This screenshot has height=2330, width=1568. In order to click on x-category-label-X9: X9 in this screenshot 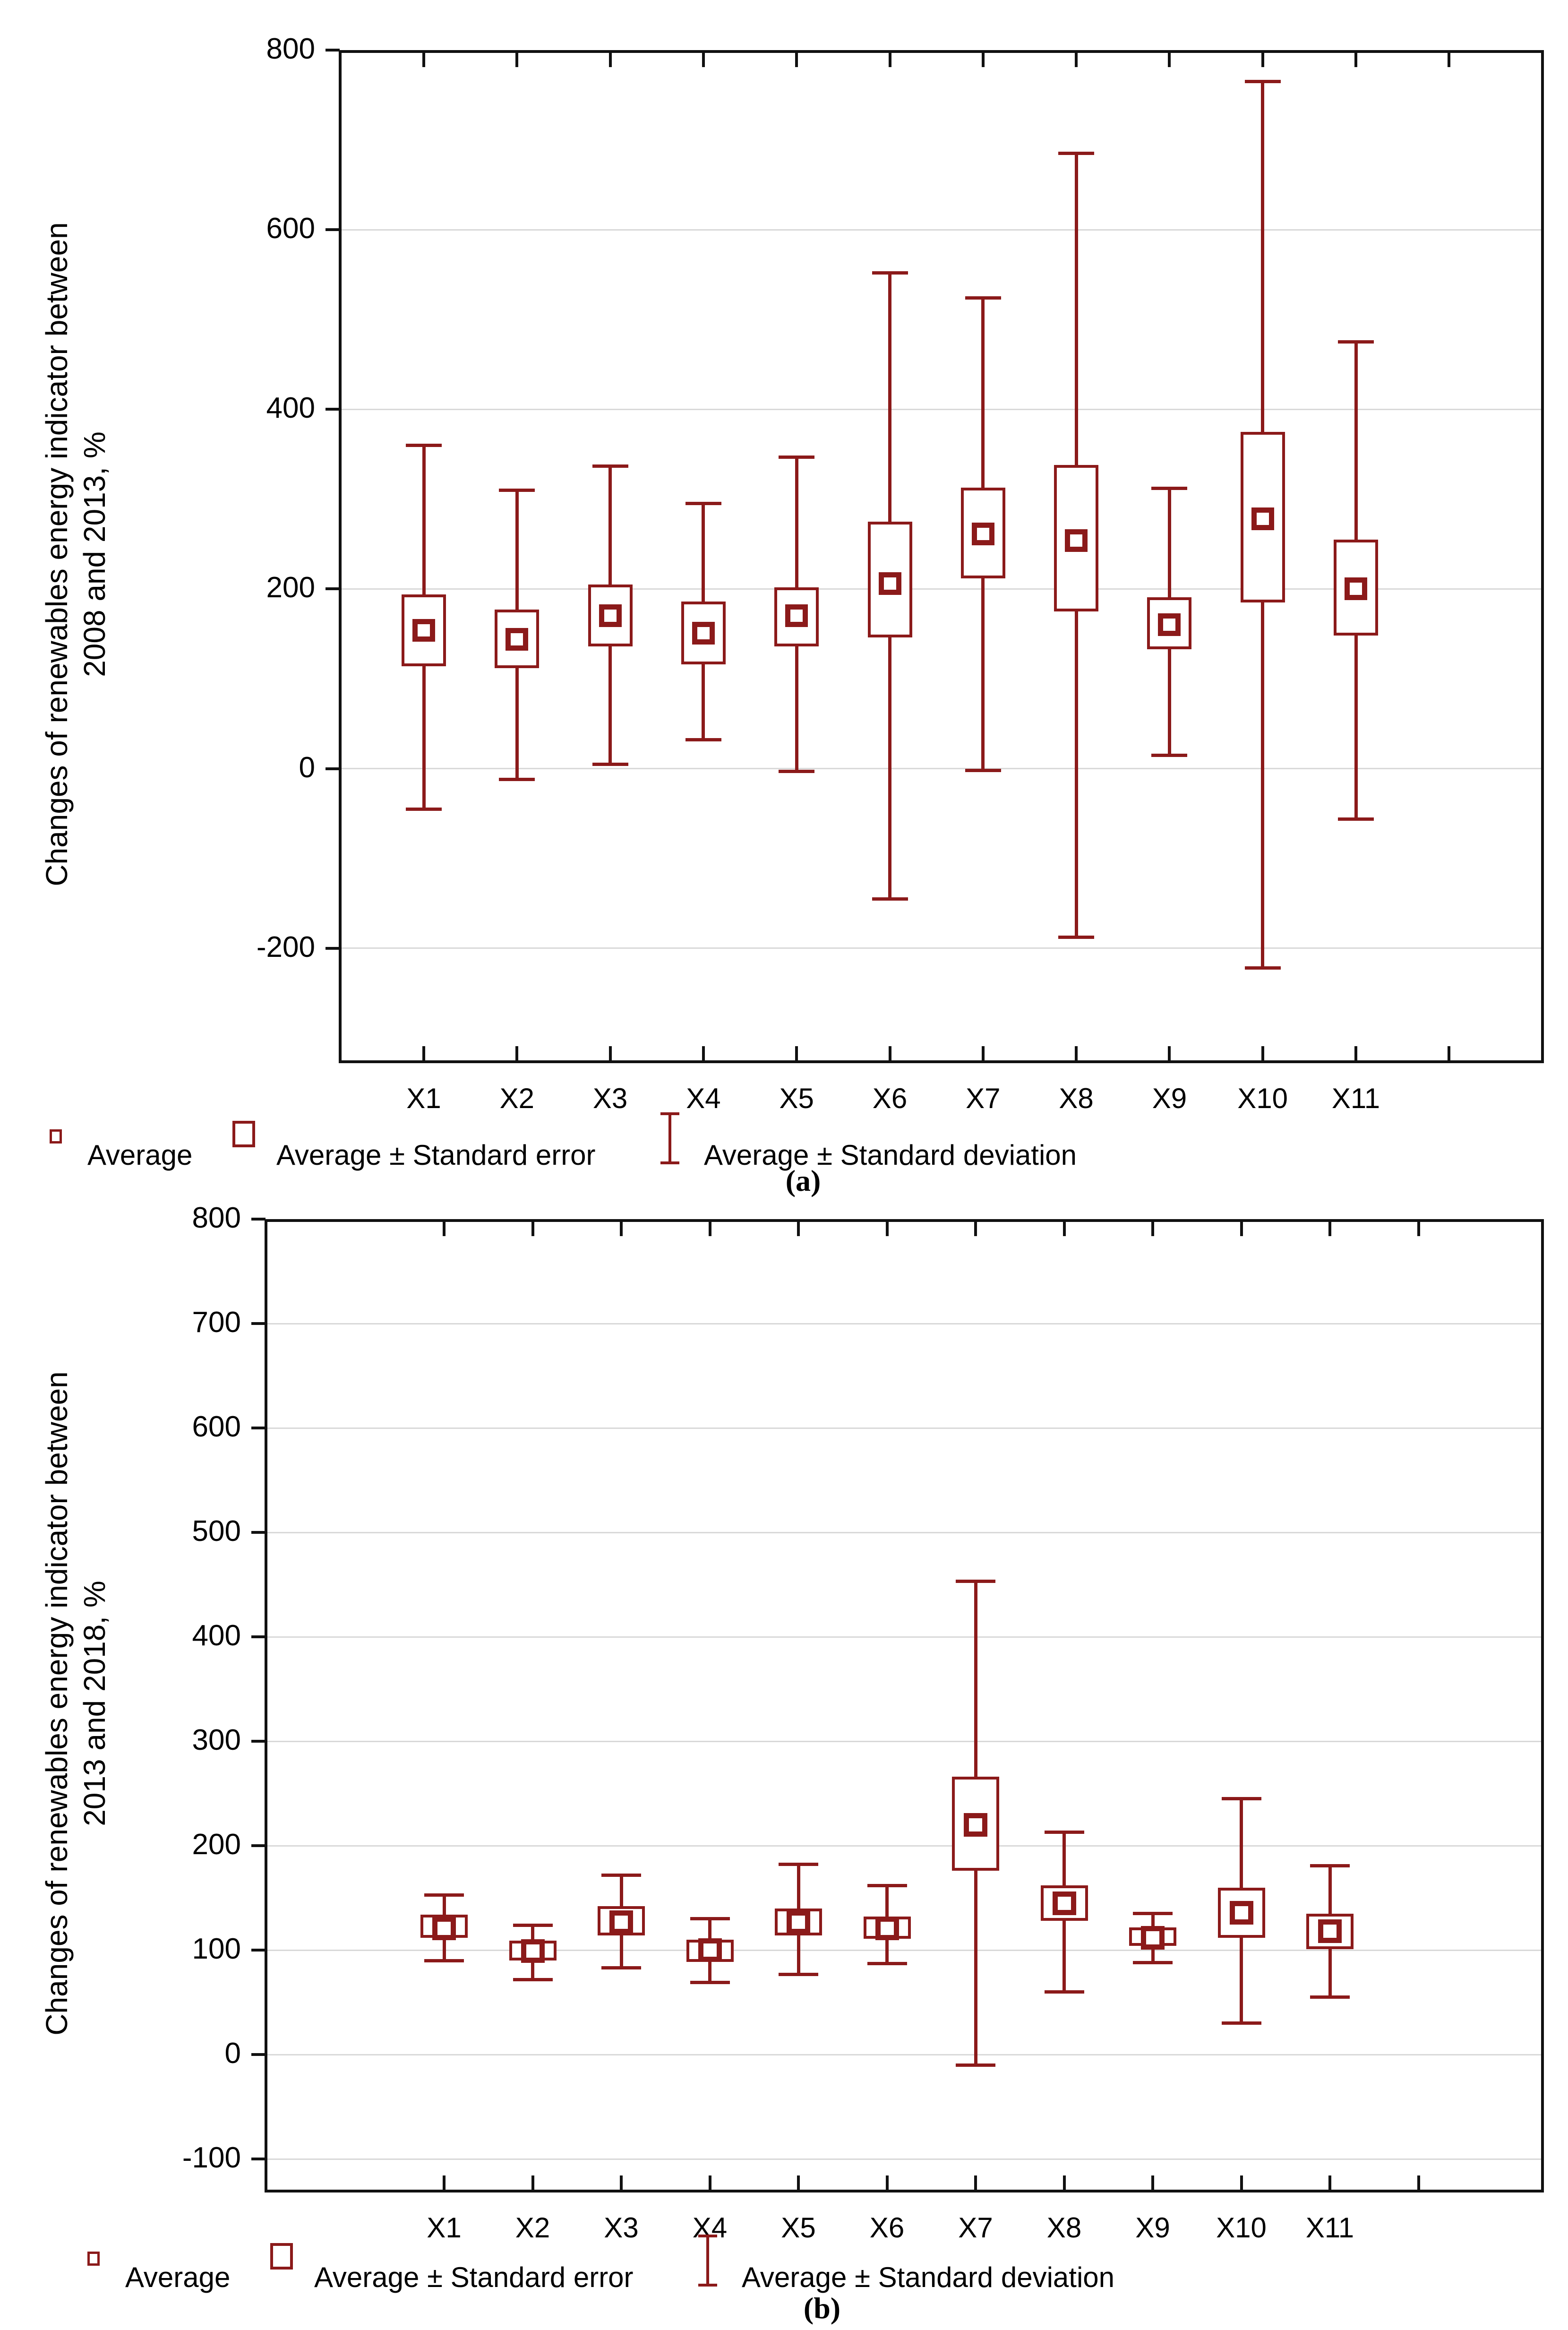, I will do `click(1153, 2228)`.